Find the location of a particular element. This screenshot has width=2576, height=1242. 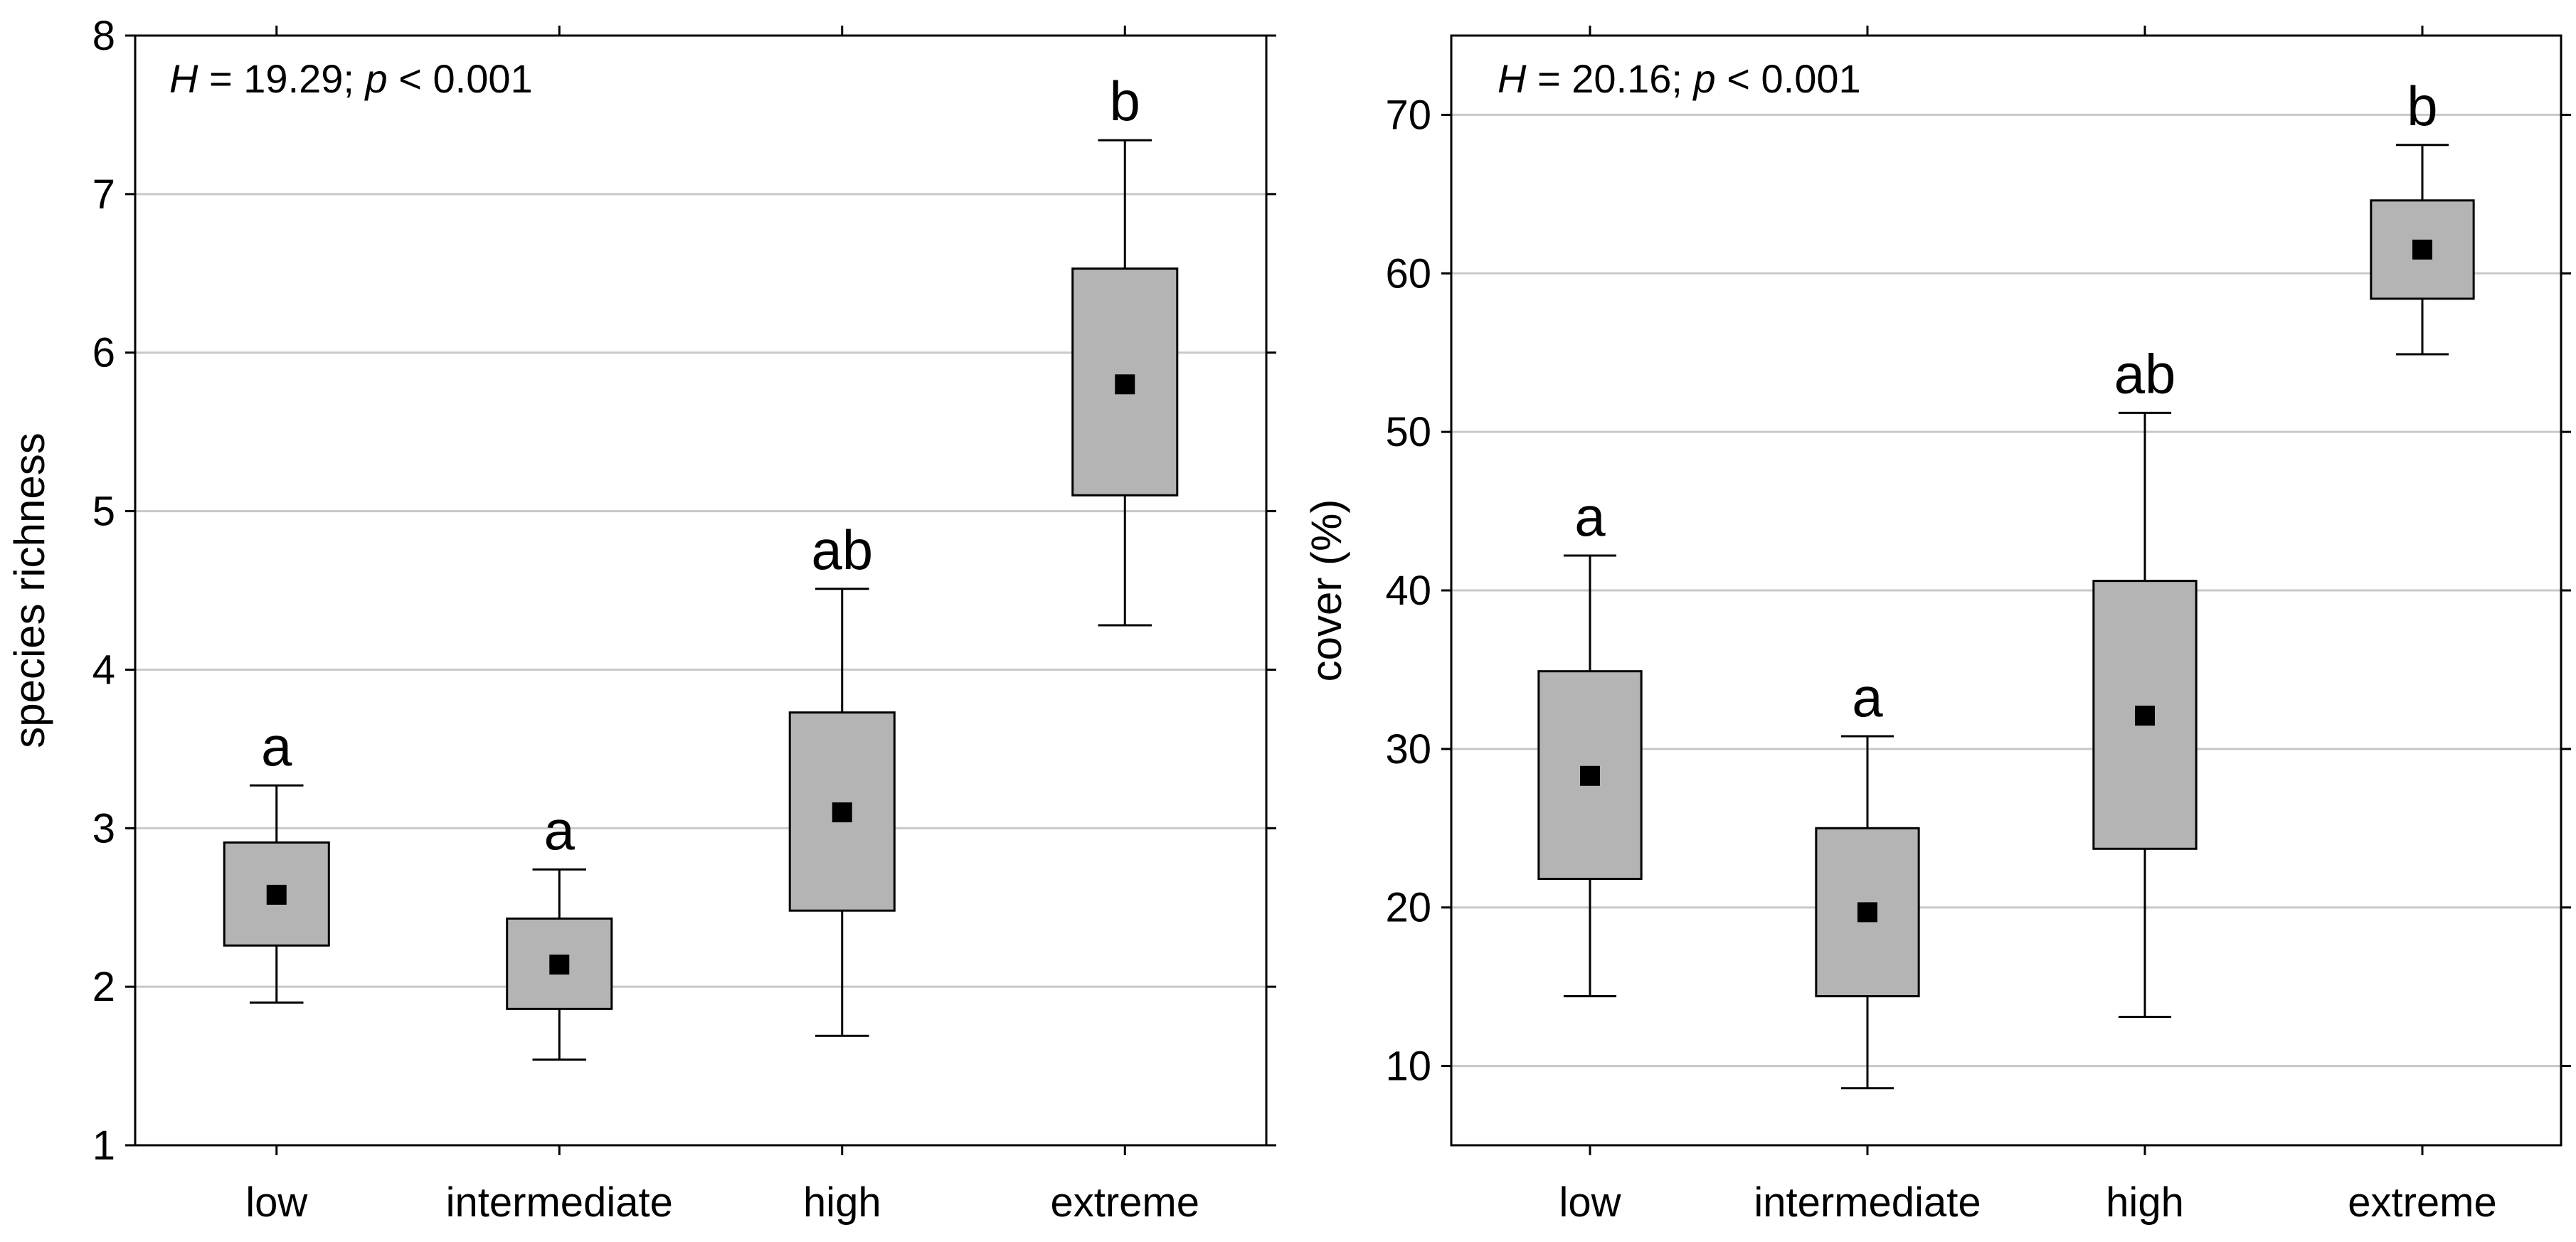

y-tick-label: 60 is located at coordinates (1408, 273).